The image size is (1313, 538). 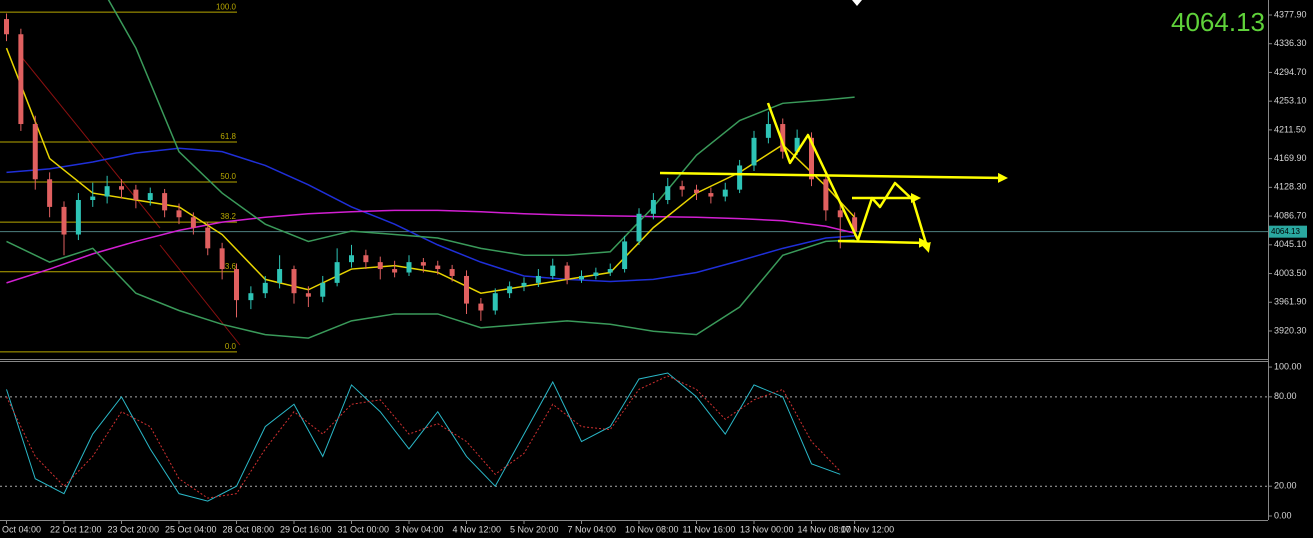 What do you see at coordinates (1290, 101) in the screenshot?
I see `y-tick-label: 4253.10` at bounding box center [1290, 101].